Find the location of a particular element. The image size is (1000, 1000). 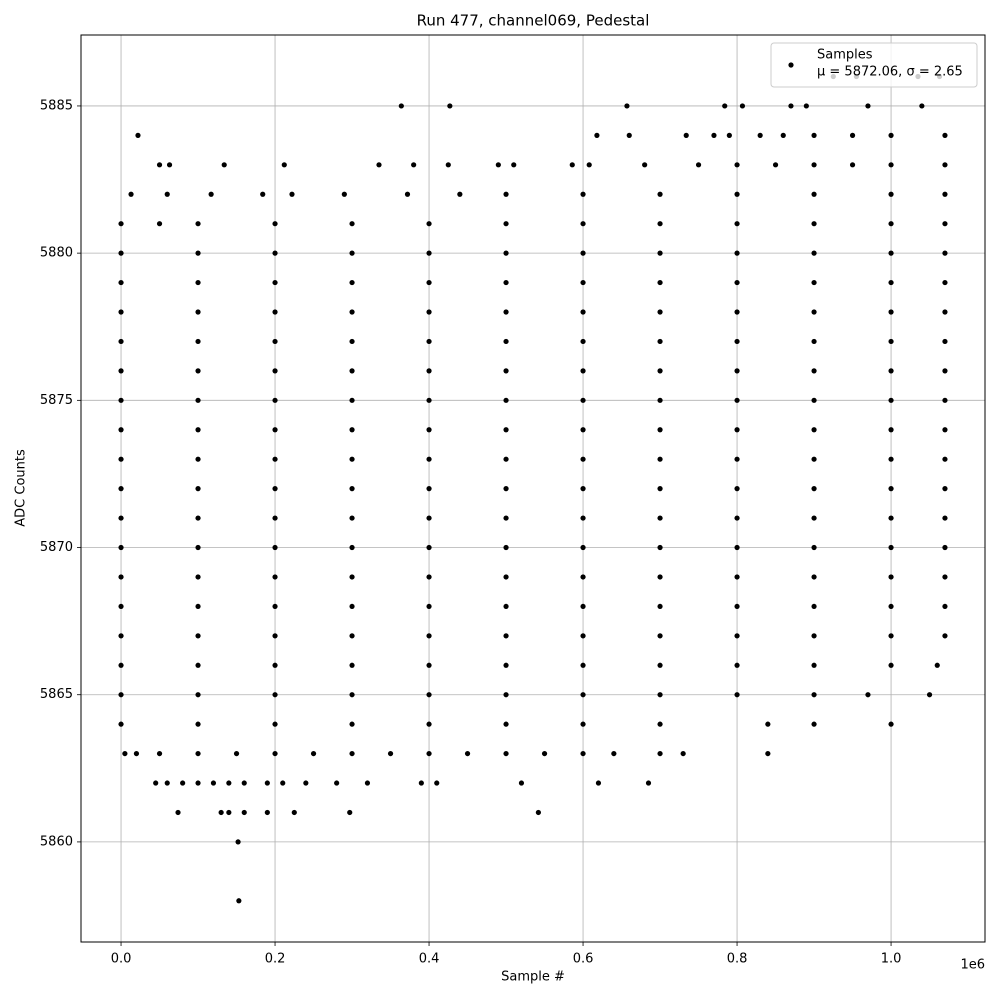

y-axis-label: ADC Counts is located at coordinates (21, 488).